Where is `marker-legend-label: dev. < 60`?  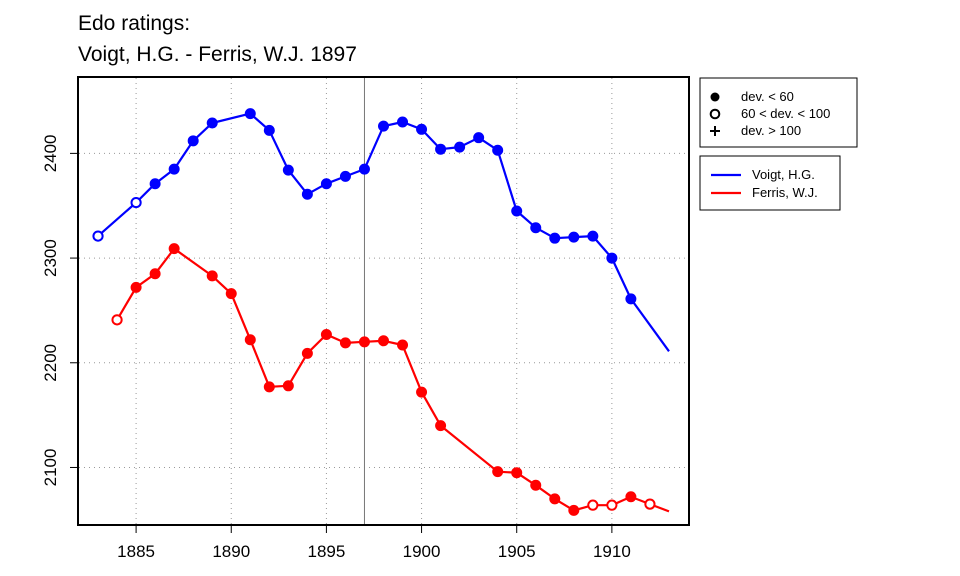
marker-legend-label: dev. < 60 is located at coordinates (767, 96).